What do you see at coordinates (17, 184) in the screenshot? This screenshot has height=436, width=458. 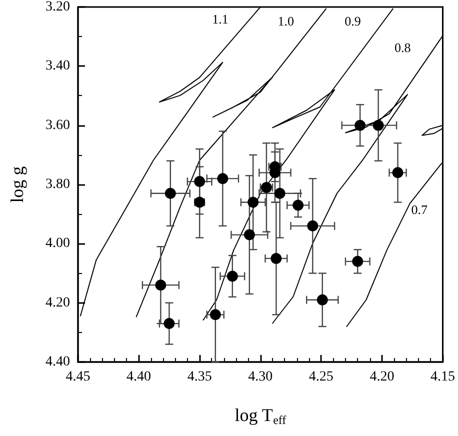 I see `y-axis-title: log g` at bounding box center [17, 184].